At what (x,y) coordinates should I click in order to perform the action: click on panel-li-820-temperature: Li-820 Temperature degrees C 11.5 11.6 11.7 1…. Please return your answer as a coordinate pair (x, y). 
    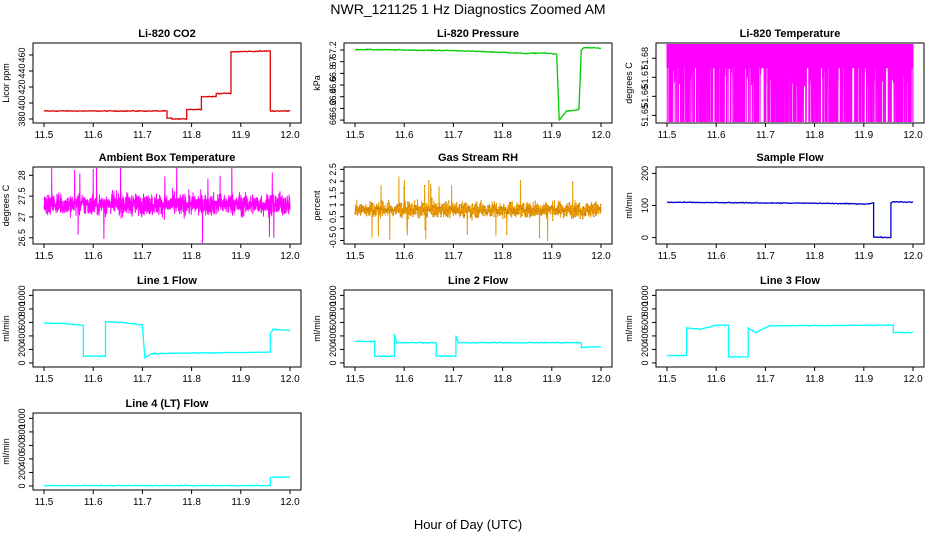
    Looking at the image, I should click on (774, 84).